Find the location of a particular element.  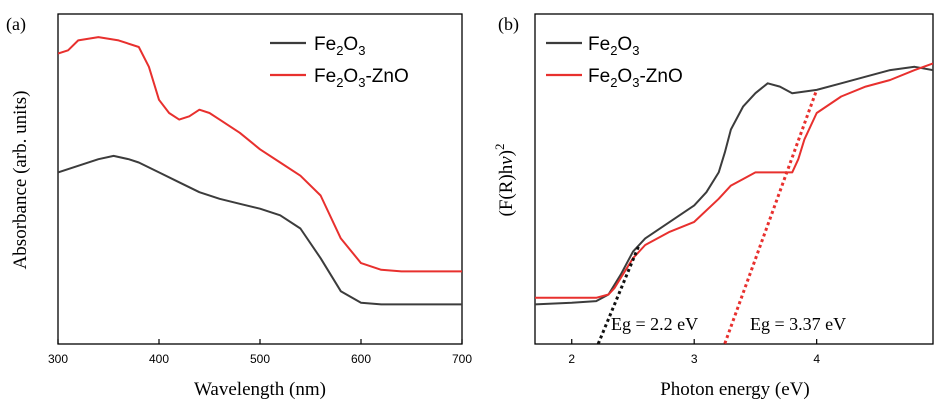

panel-a-legend: Fe2O3 Fe2O3-ZnO is located at coordinates (339, 62).